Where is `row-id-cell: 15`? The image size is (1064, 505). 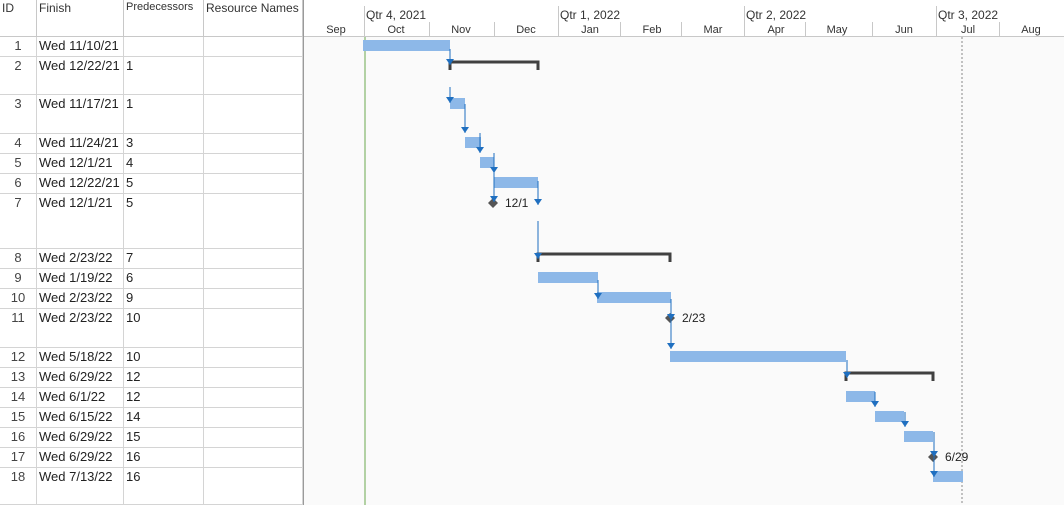 row-id-cell: 15 is located at coordinates (18, 417).